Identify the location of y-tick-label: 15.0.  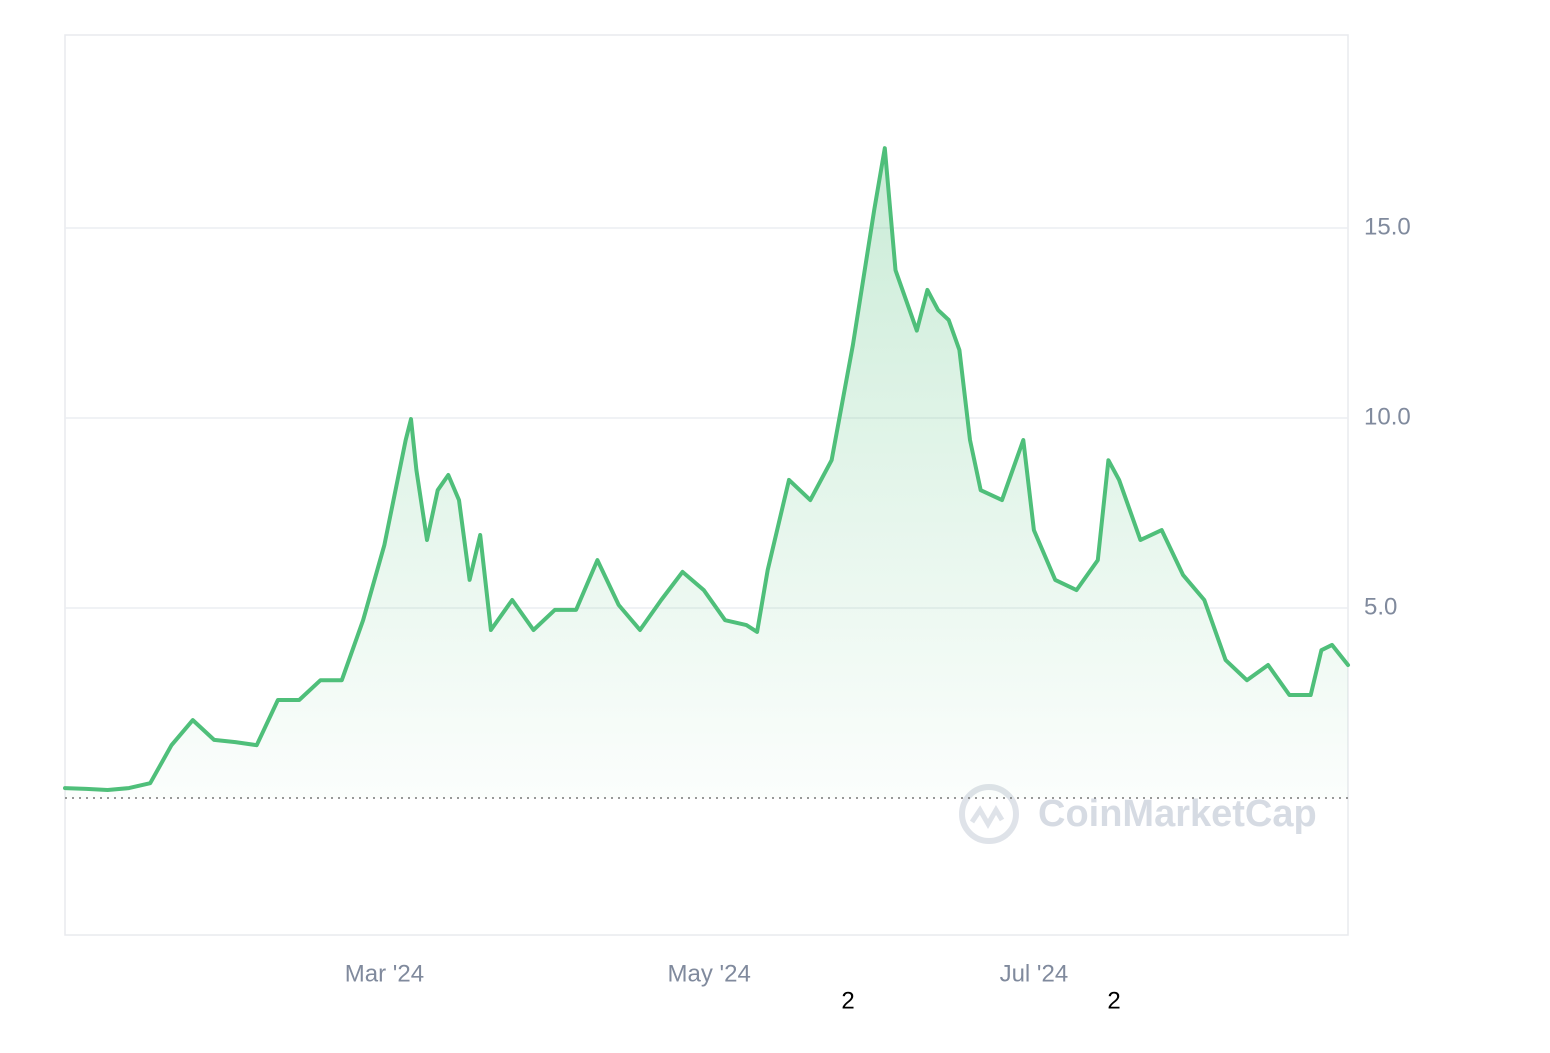
(1387, 226).